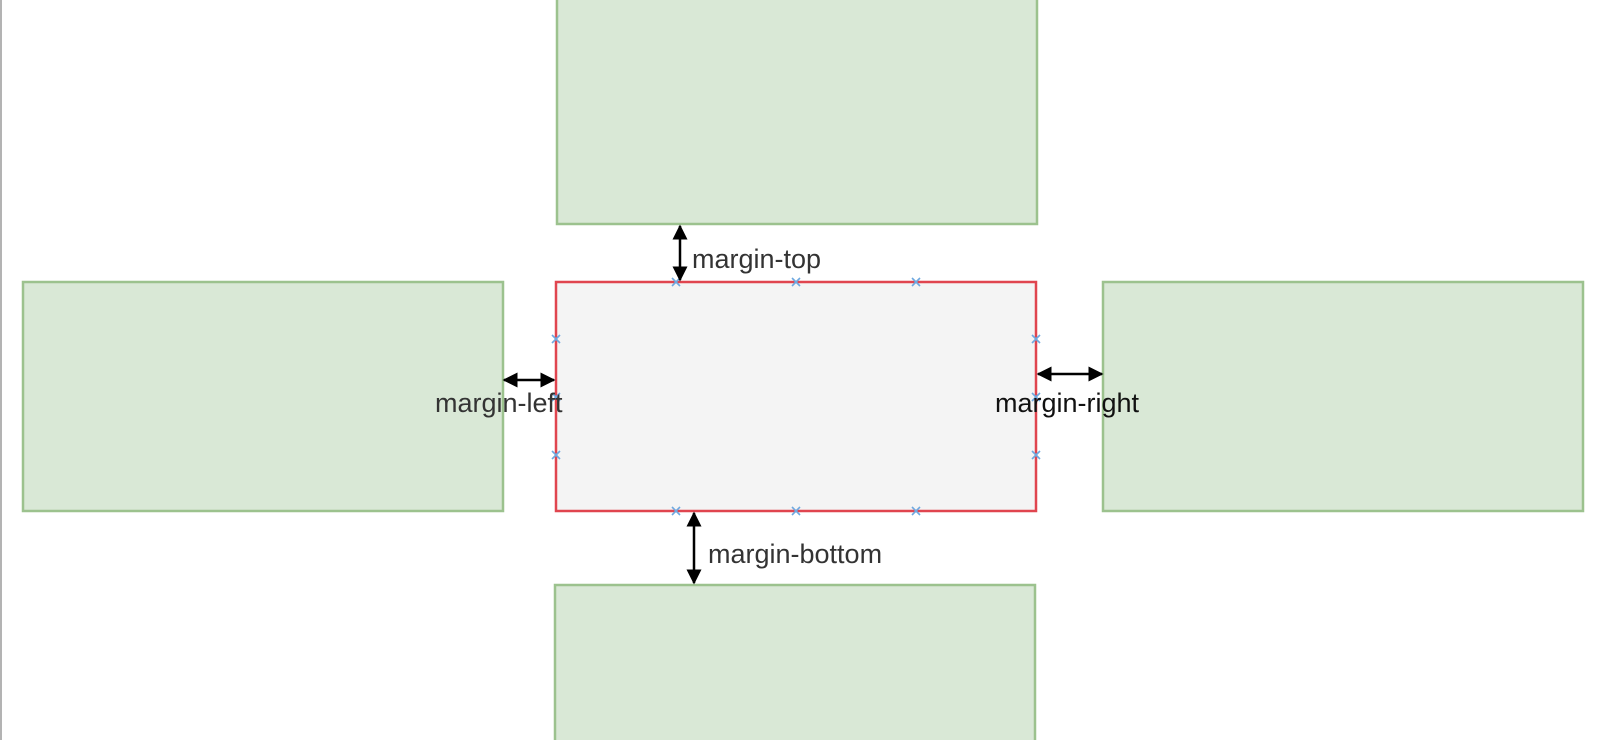  Describe the element at coordinates (1067, 403) in the screenshot. I see `margin-right-label: margin-right` at that location.